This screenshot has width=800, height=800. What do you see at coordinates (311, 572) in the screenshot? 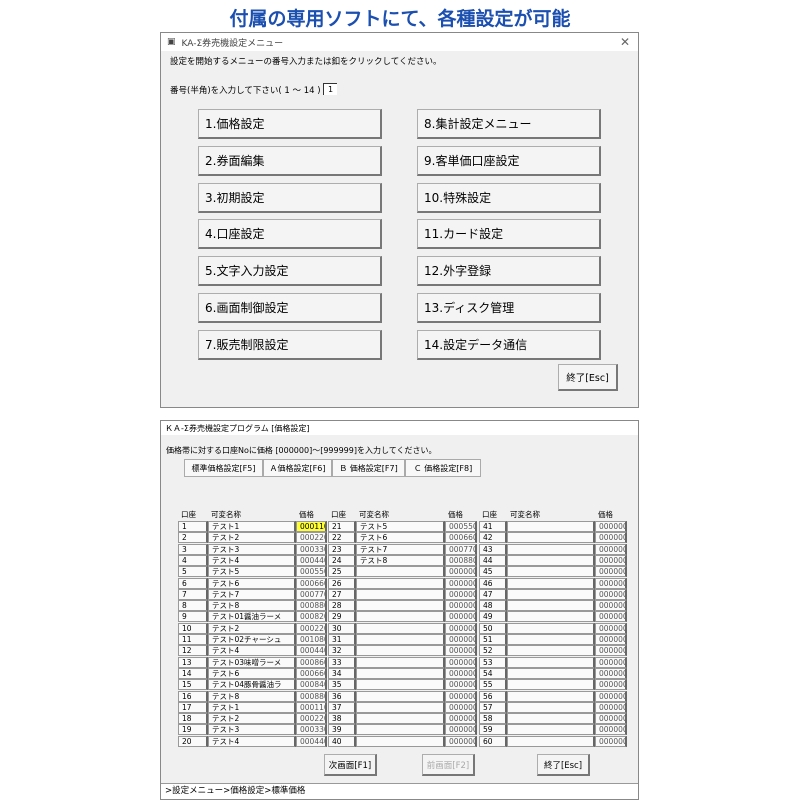
I see `price-field: 000550` at bounding box center [311, 572].